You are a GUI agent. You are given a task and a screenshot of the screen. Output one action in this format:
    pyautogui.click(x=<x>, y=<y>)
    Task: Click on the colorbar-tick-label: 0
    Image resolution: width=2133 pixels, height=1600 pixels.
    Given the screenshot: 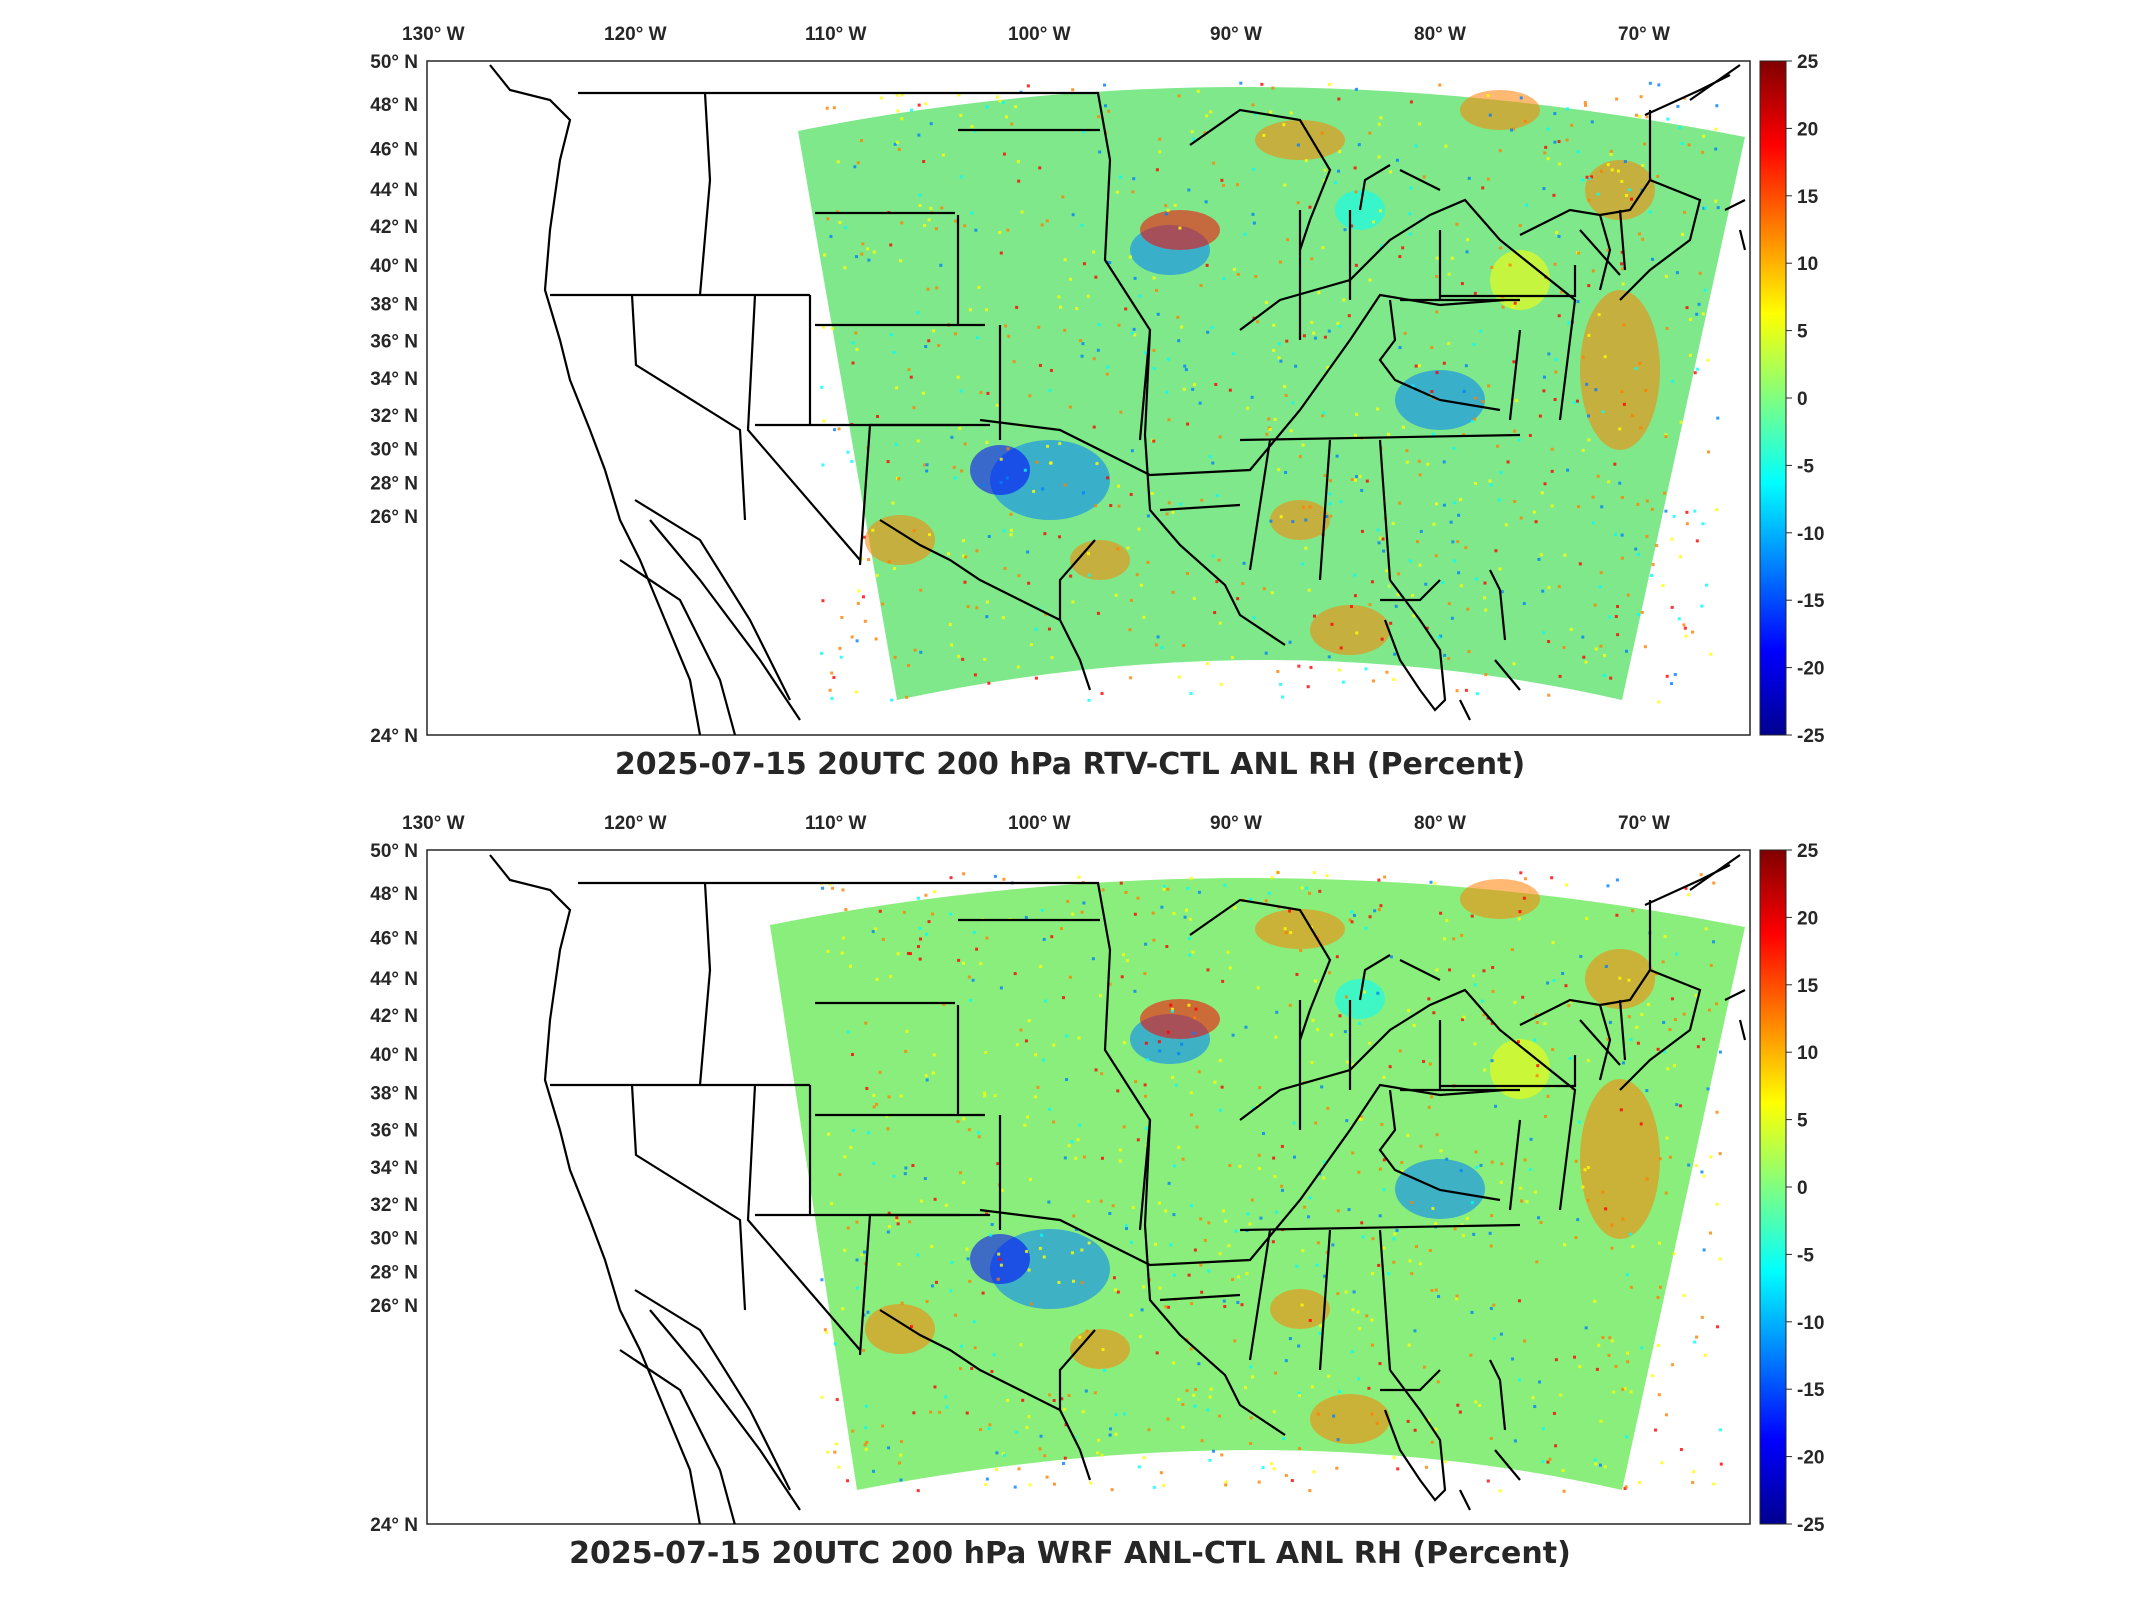 What is the action you would take?
    pyautogui.click(x=1802, y=1188)
    